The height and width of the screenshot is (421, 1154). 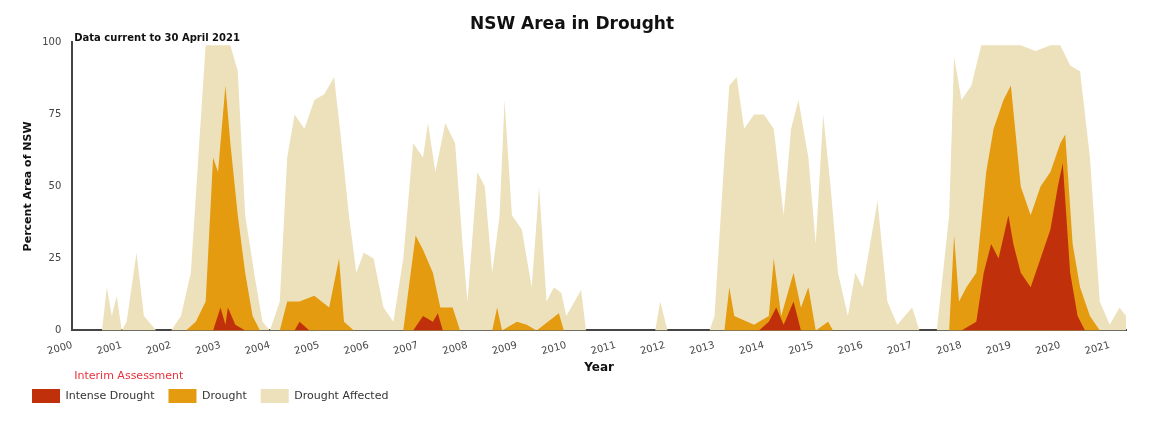 What do you see at coordinates (55, 185) in the screenshot?
I see `y-tick-label: 50` at bounding box center [55, 185].